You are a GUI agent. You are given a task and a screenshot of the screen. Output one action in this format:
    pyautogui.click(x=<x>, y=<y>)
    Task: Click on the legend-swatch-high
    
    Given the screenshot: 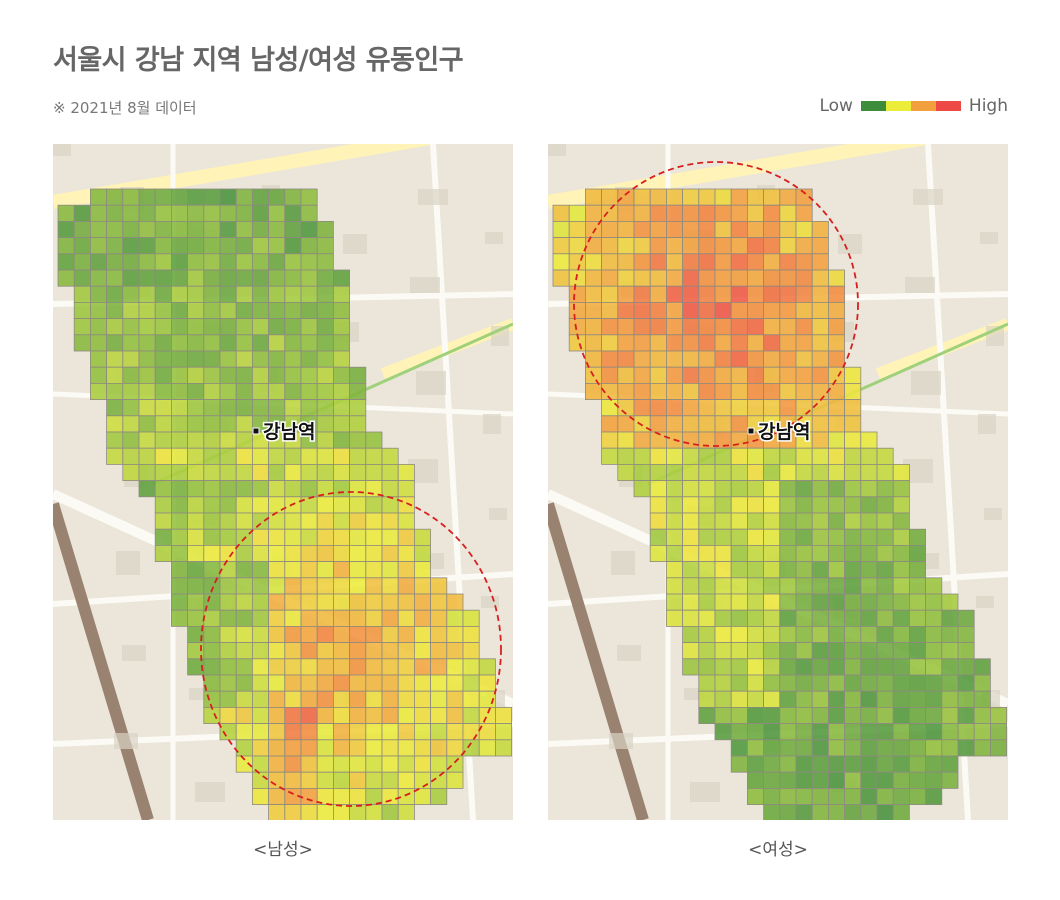 What is the action you would take?
    pyautogui.click(x=948, y=106)
    